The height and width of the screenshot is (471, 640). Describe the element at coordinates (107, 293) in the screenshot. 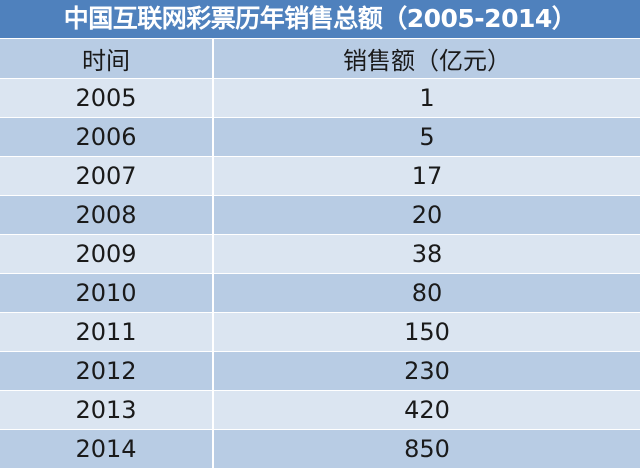

I see `year-cell: 2010` at that location.